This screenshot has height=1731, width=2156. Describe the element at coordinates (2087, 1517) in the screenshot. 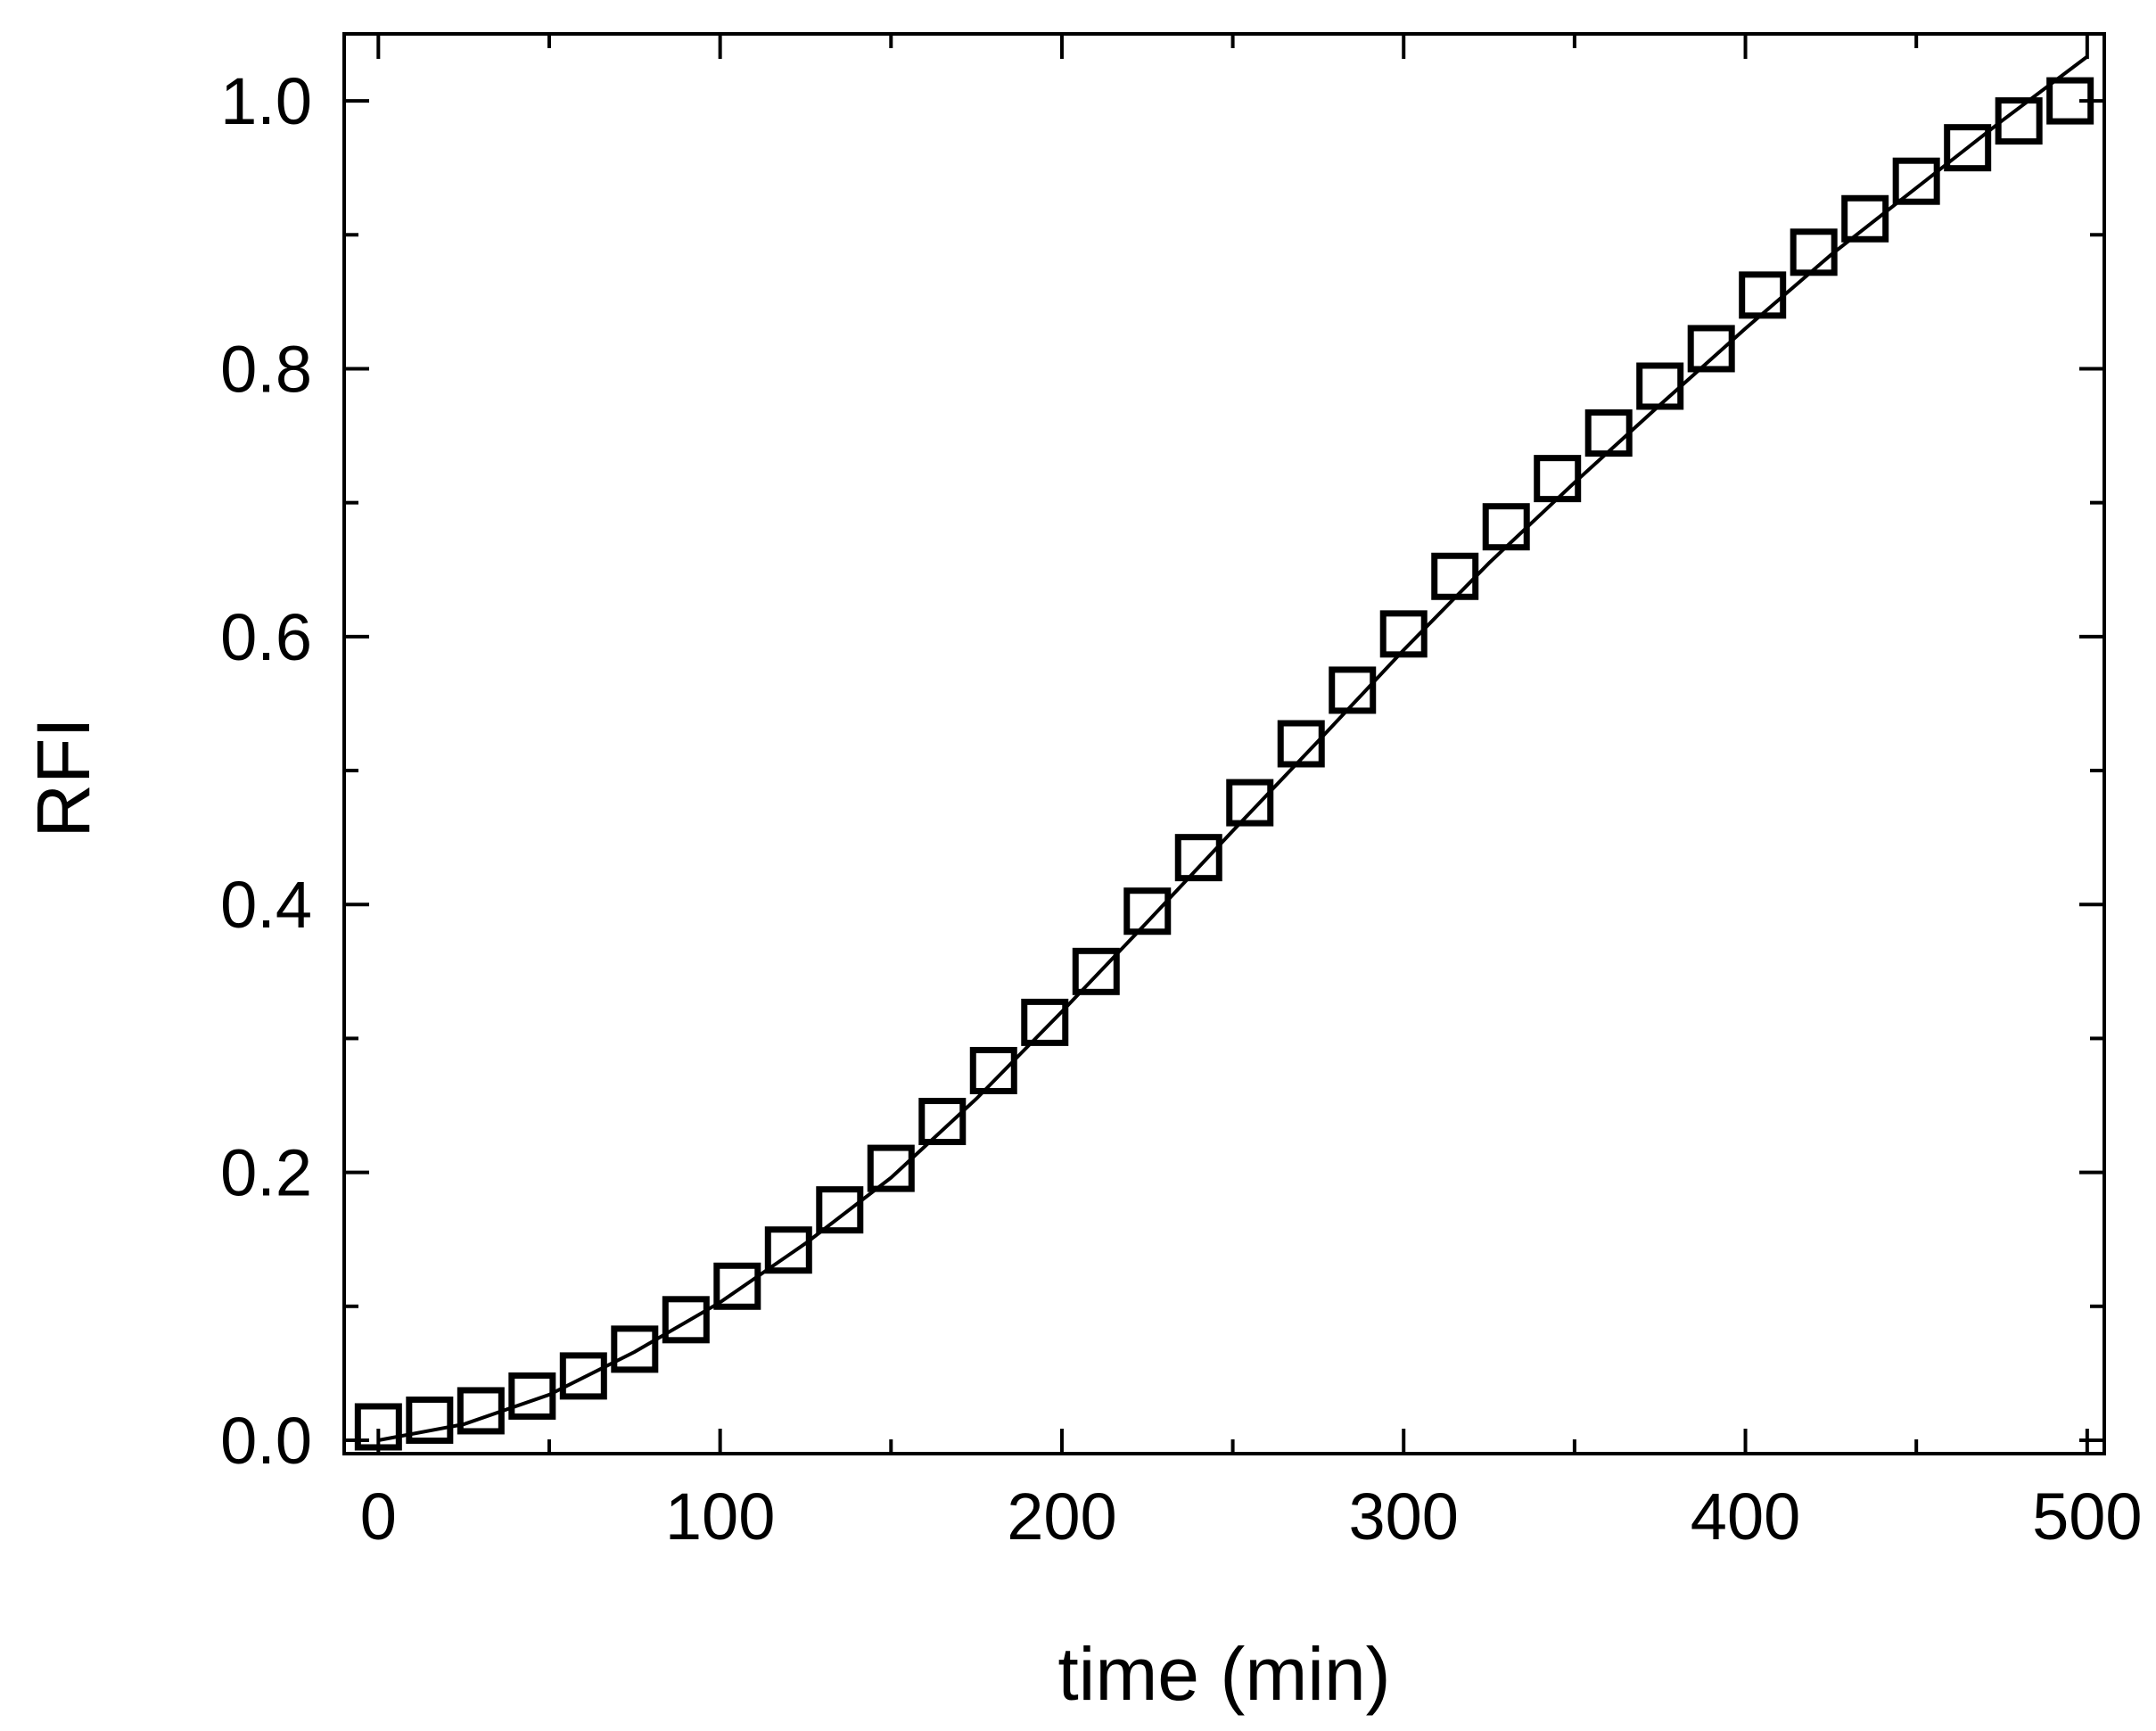

I see `x-tick-label: 500` at that location.